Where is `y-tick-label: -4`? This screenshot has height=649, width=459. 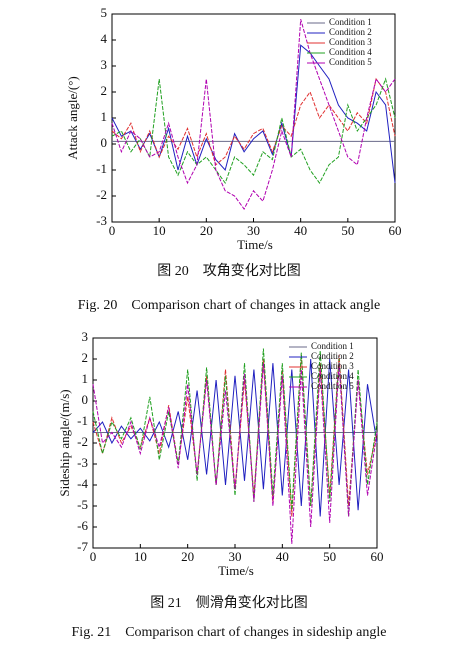 y-tick-label: -4 is located at coordinates (82, 483).